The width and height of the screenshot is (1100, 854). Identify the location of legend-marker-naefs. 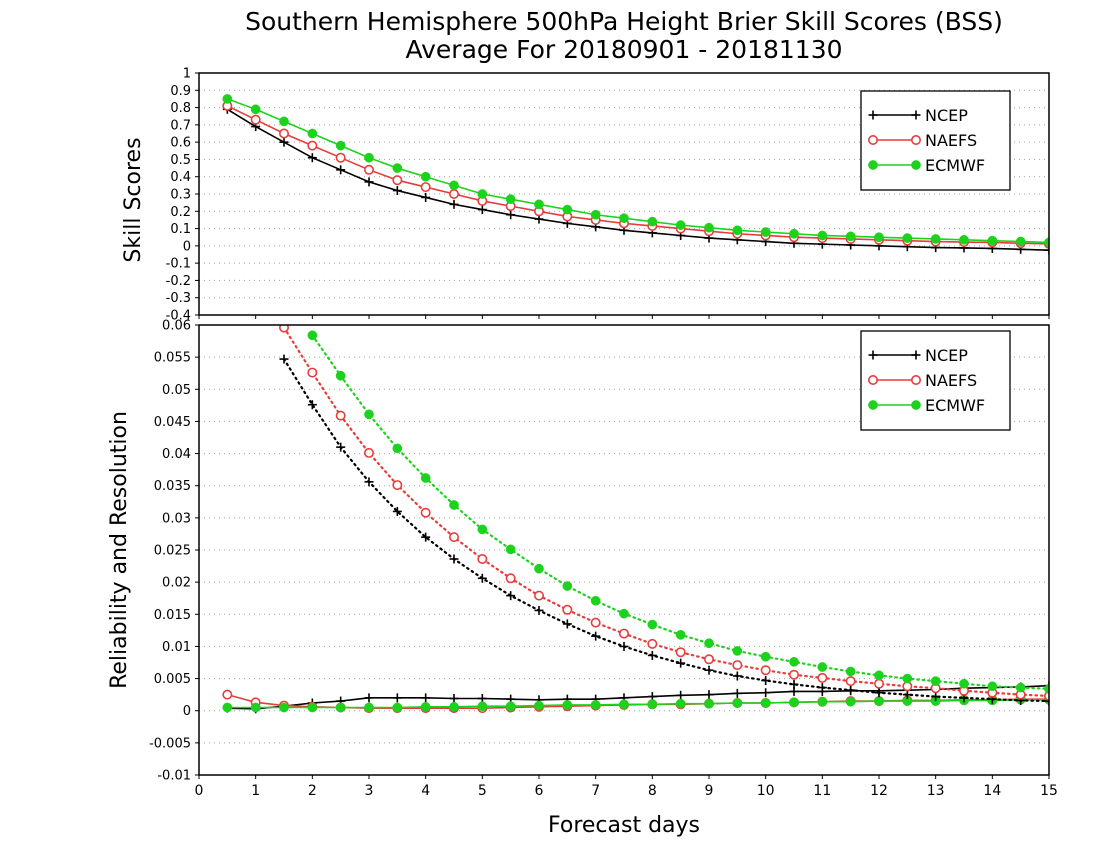
(872, 379).